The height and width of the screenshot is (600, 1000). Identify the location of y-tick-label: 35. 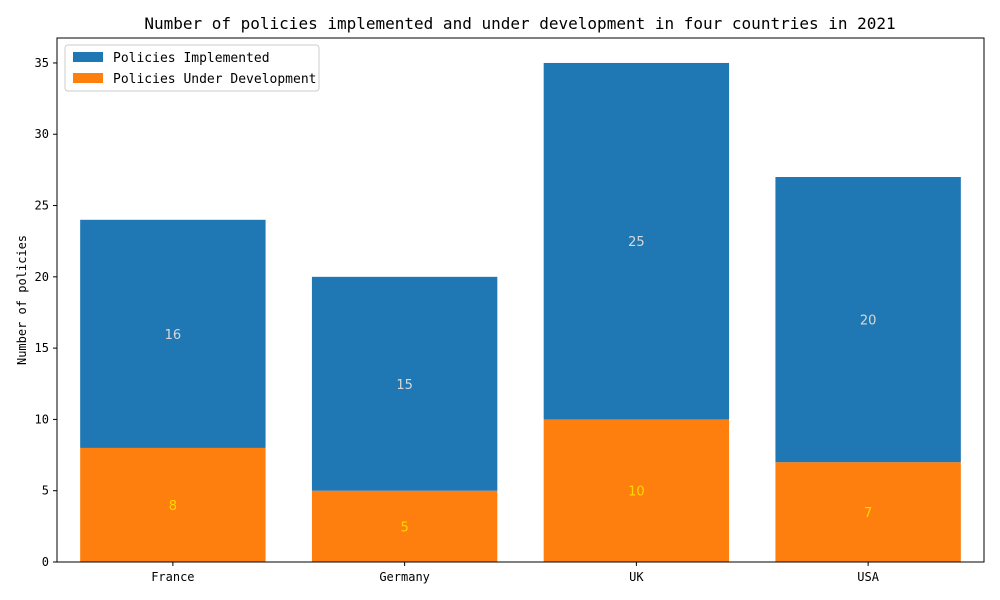
(42, 63).